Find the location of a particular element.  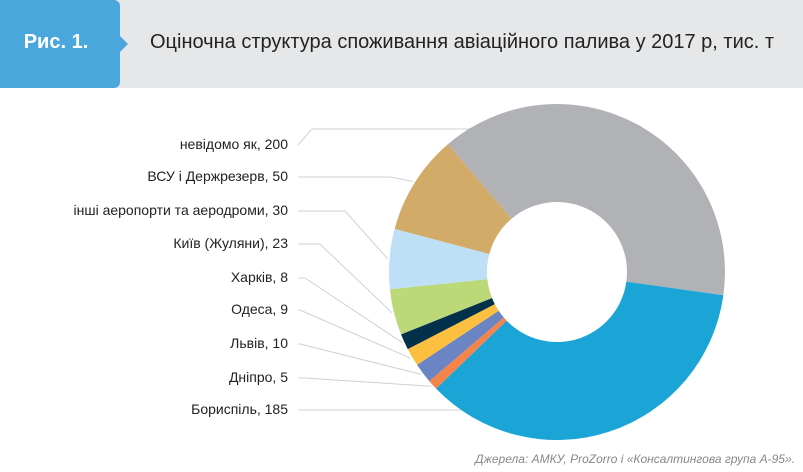

figure-tab: Рис. 1. is located at coordinates (64, 44).